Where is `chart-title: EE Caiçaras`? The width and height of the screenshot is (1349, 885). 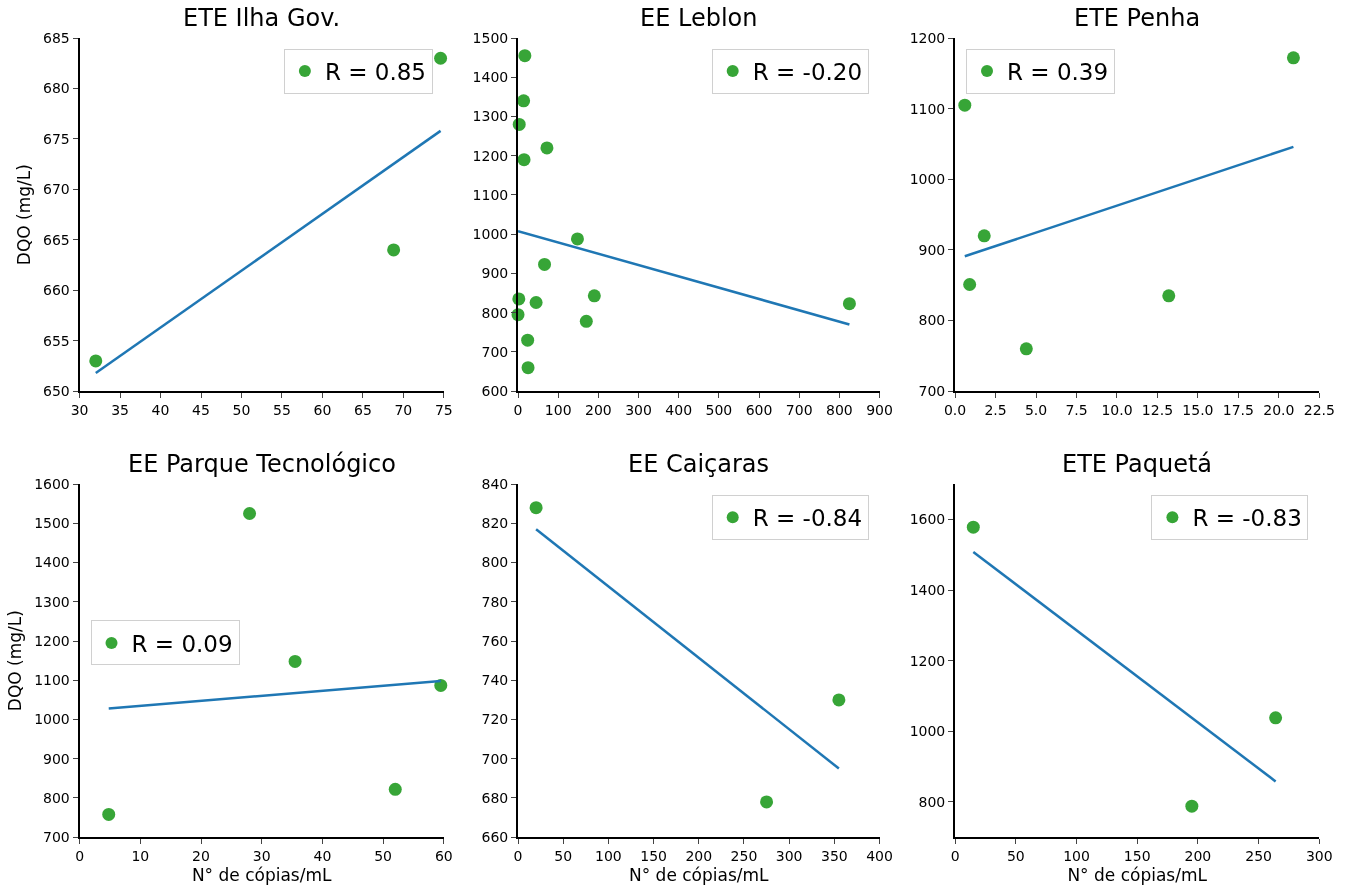
chart-title: EE Caiçaras is located at coordinates (699, 464).